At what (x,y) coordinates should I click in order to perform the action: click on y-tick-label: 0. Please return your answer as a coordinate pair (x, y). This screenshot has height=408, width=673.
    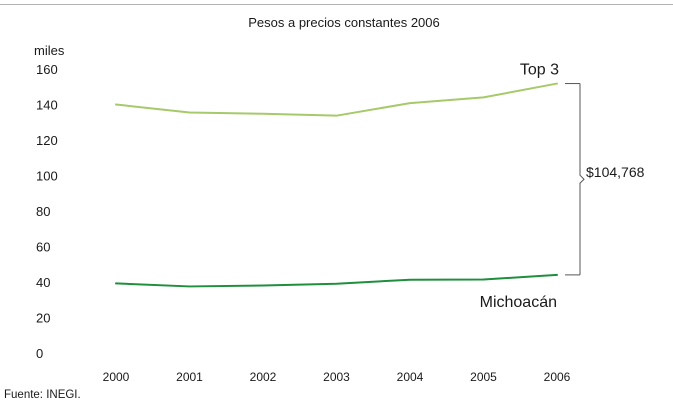
    Looking at the image, I should click on (39, 353).